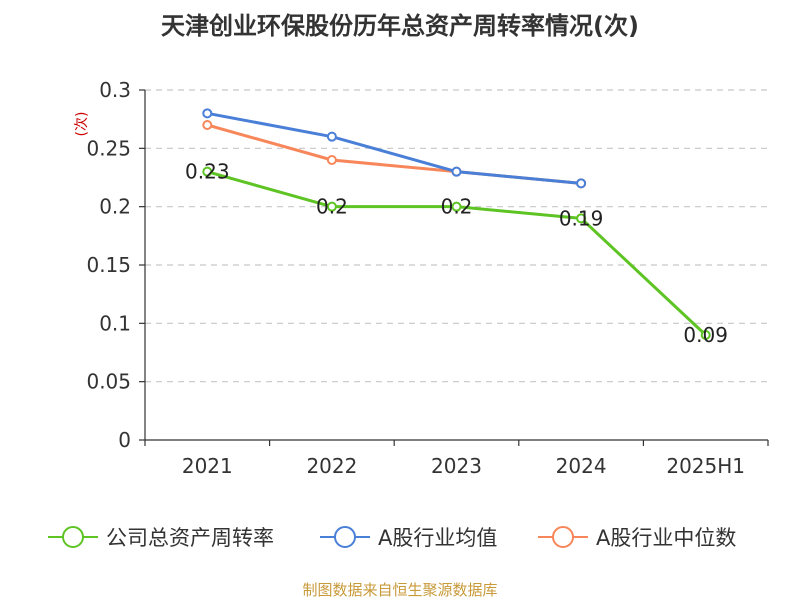 The width and height of the screenshot is (800, 600). What do you see at coordinates (108, 148) in the screenshot?
I see `y-tick-label: 0.25` at bounding box center [108, 148].